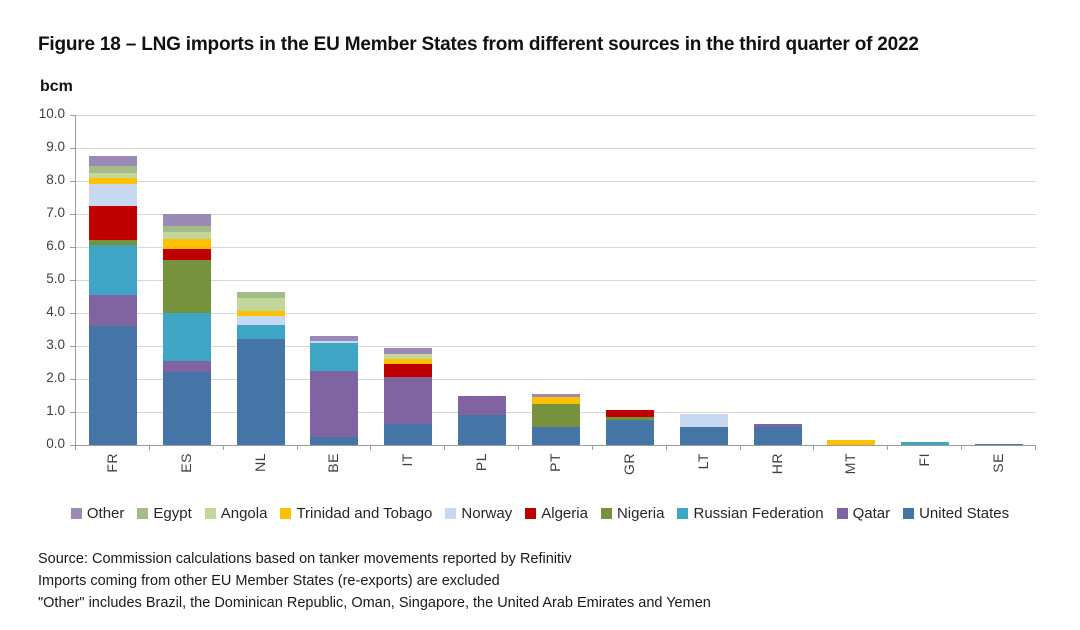  Describe the element at coordinates (851, 280) in the screenshot. I see `bar-mt` at that location.